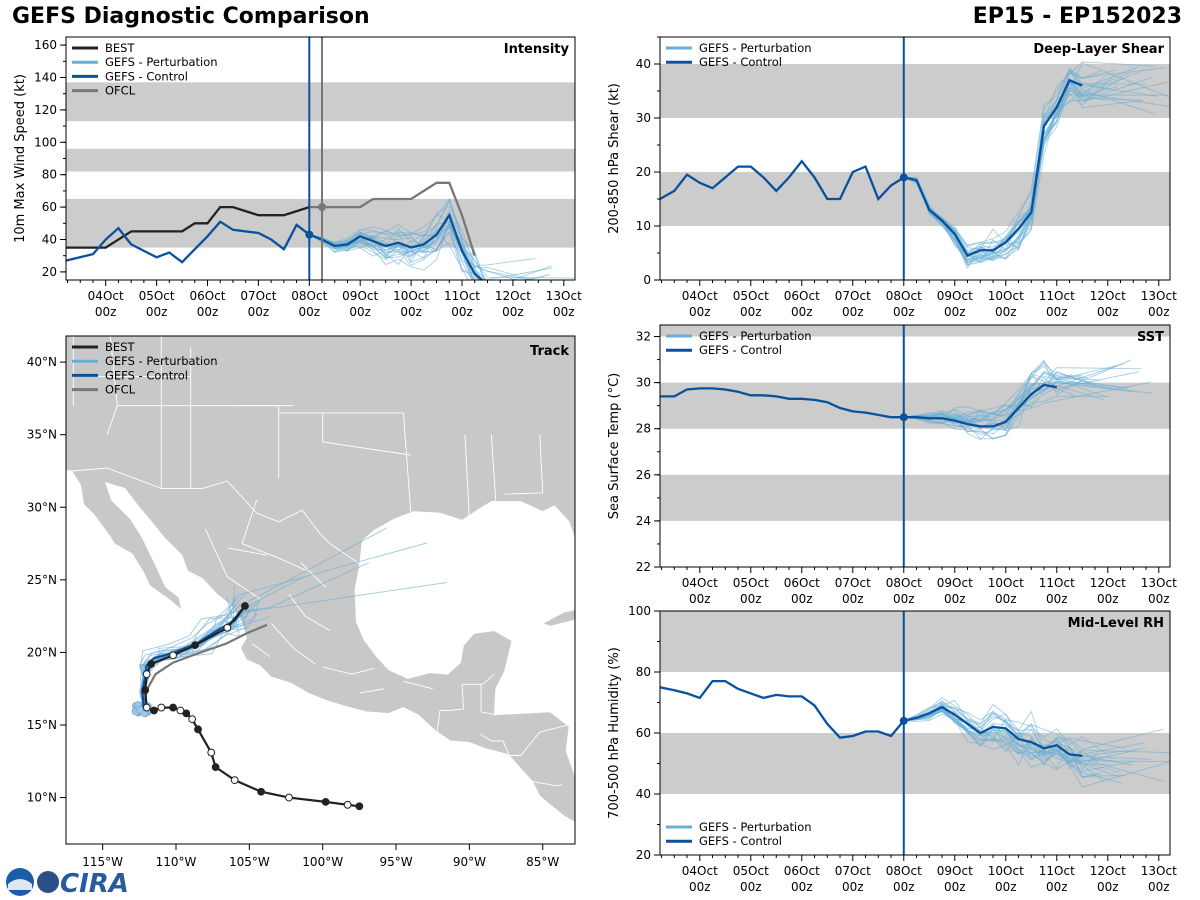 Image resolution: width=1200 pixels, height=900 pixels. What do you see at coordinates (411, 296) in the screenshot?
I see `intensity-xtick-label-day: 10Oct` at bounding box center [411, 296].